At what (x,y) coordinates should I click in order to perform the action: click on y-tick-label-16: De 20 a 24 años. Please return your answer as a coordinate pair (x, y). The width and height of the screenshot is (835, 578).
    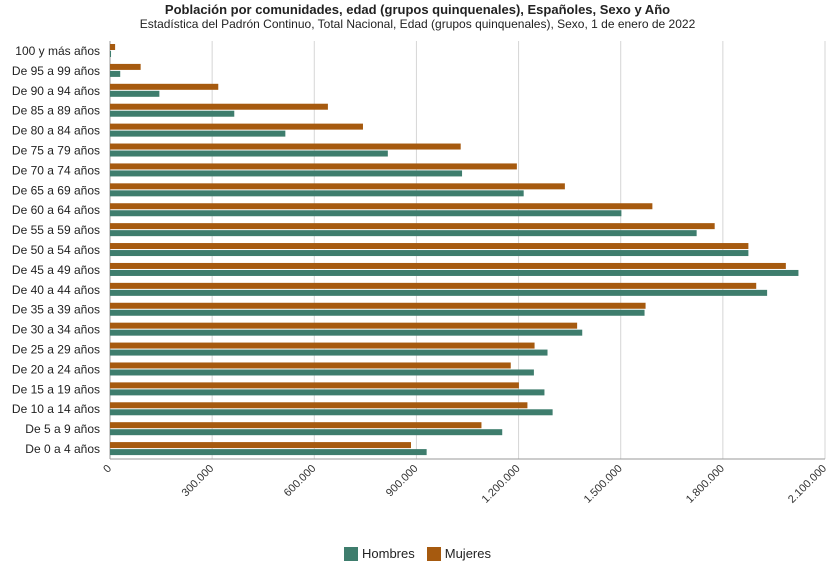
    Looking at the image, I should click on (56, 369).